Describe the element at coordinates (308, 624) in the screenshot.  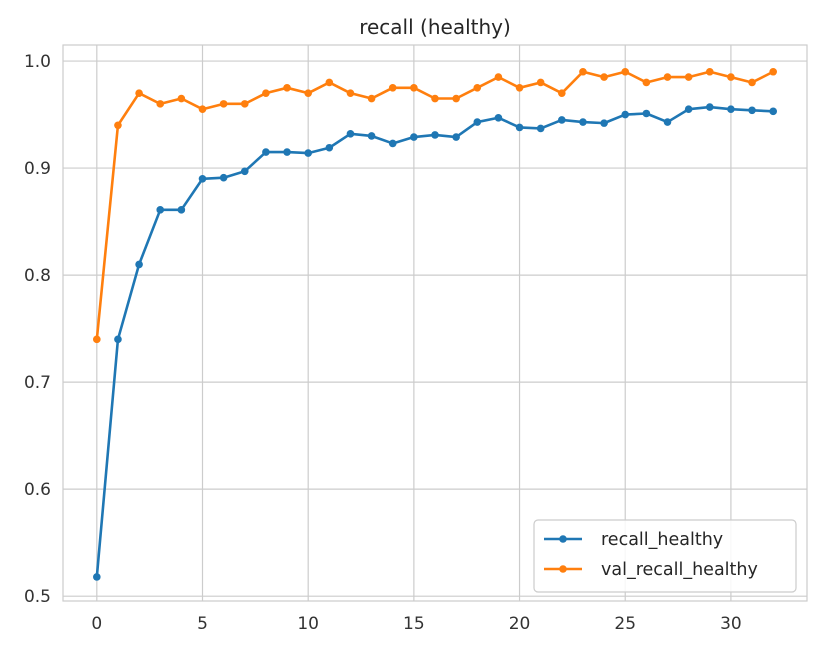
I see `x-tick-label: 10` at that location.